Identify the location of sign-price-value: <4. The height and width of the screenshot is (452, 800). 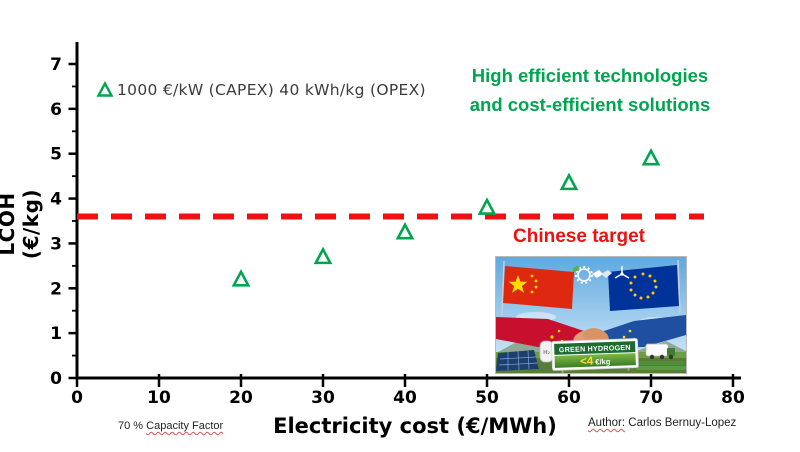
(587, 362).